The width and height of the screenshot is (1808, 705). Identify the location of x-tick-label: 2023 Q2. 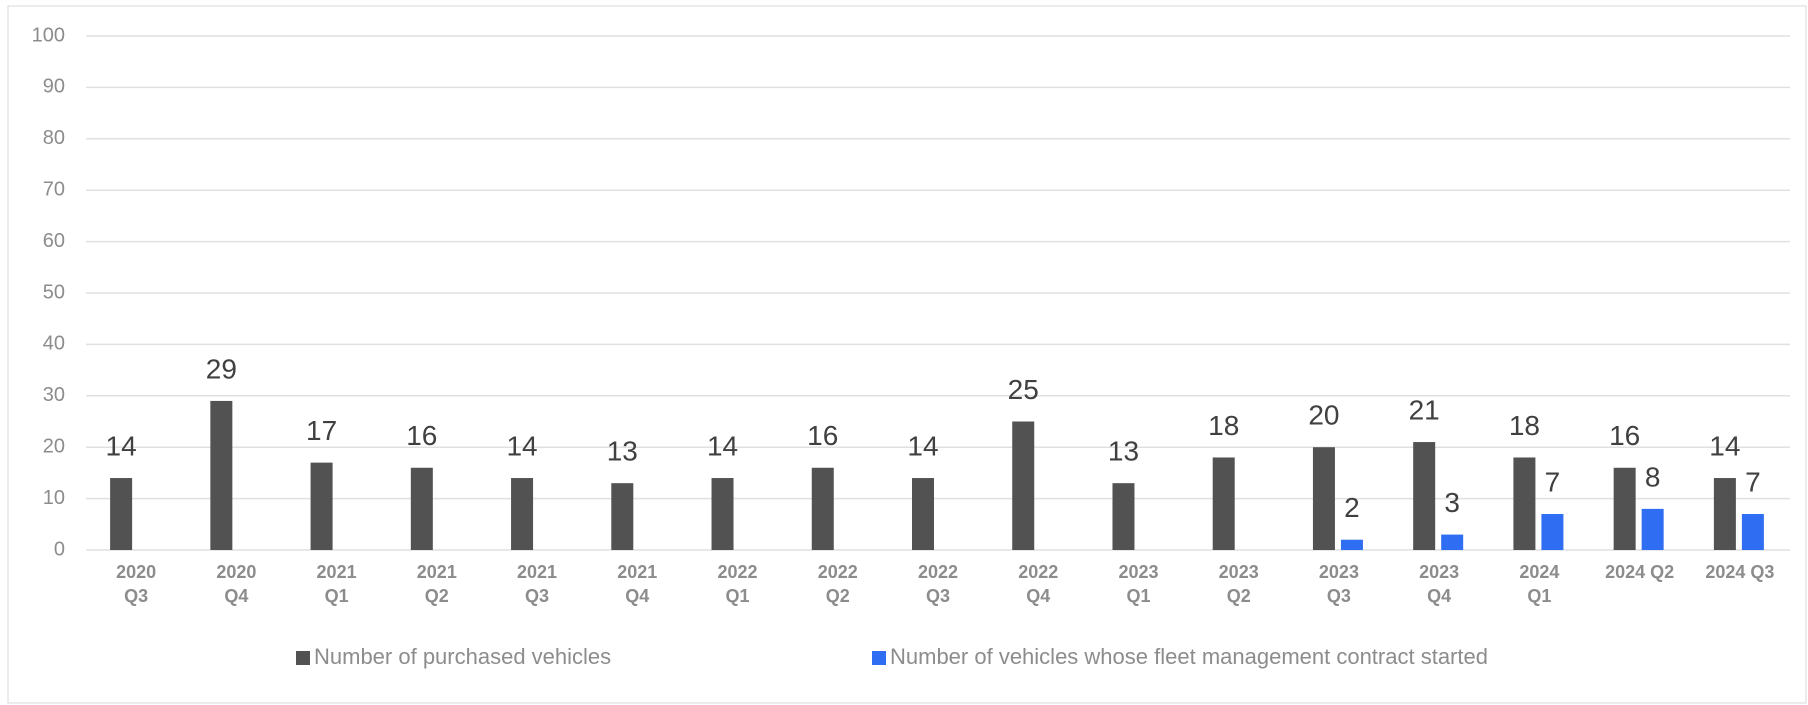
(1238, 584).